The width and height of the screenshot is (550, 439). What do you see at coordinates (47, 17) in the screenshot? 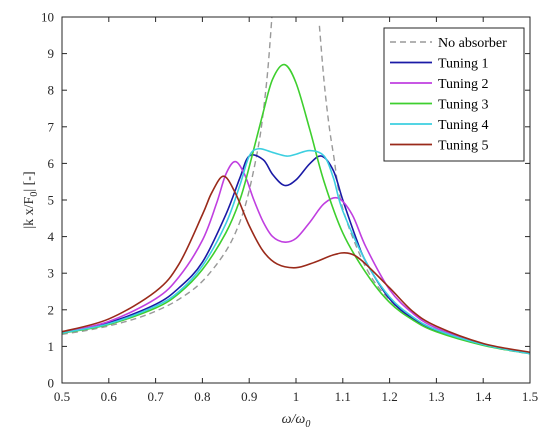
I see `y-tick-label: 10` at bounding box center [47, 17].